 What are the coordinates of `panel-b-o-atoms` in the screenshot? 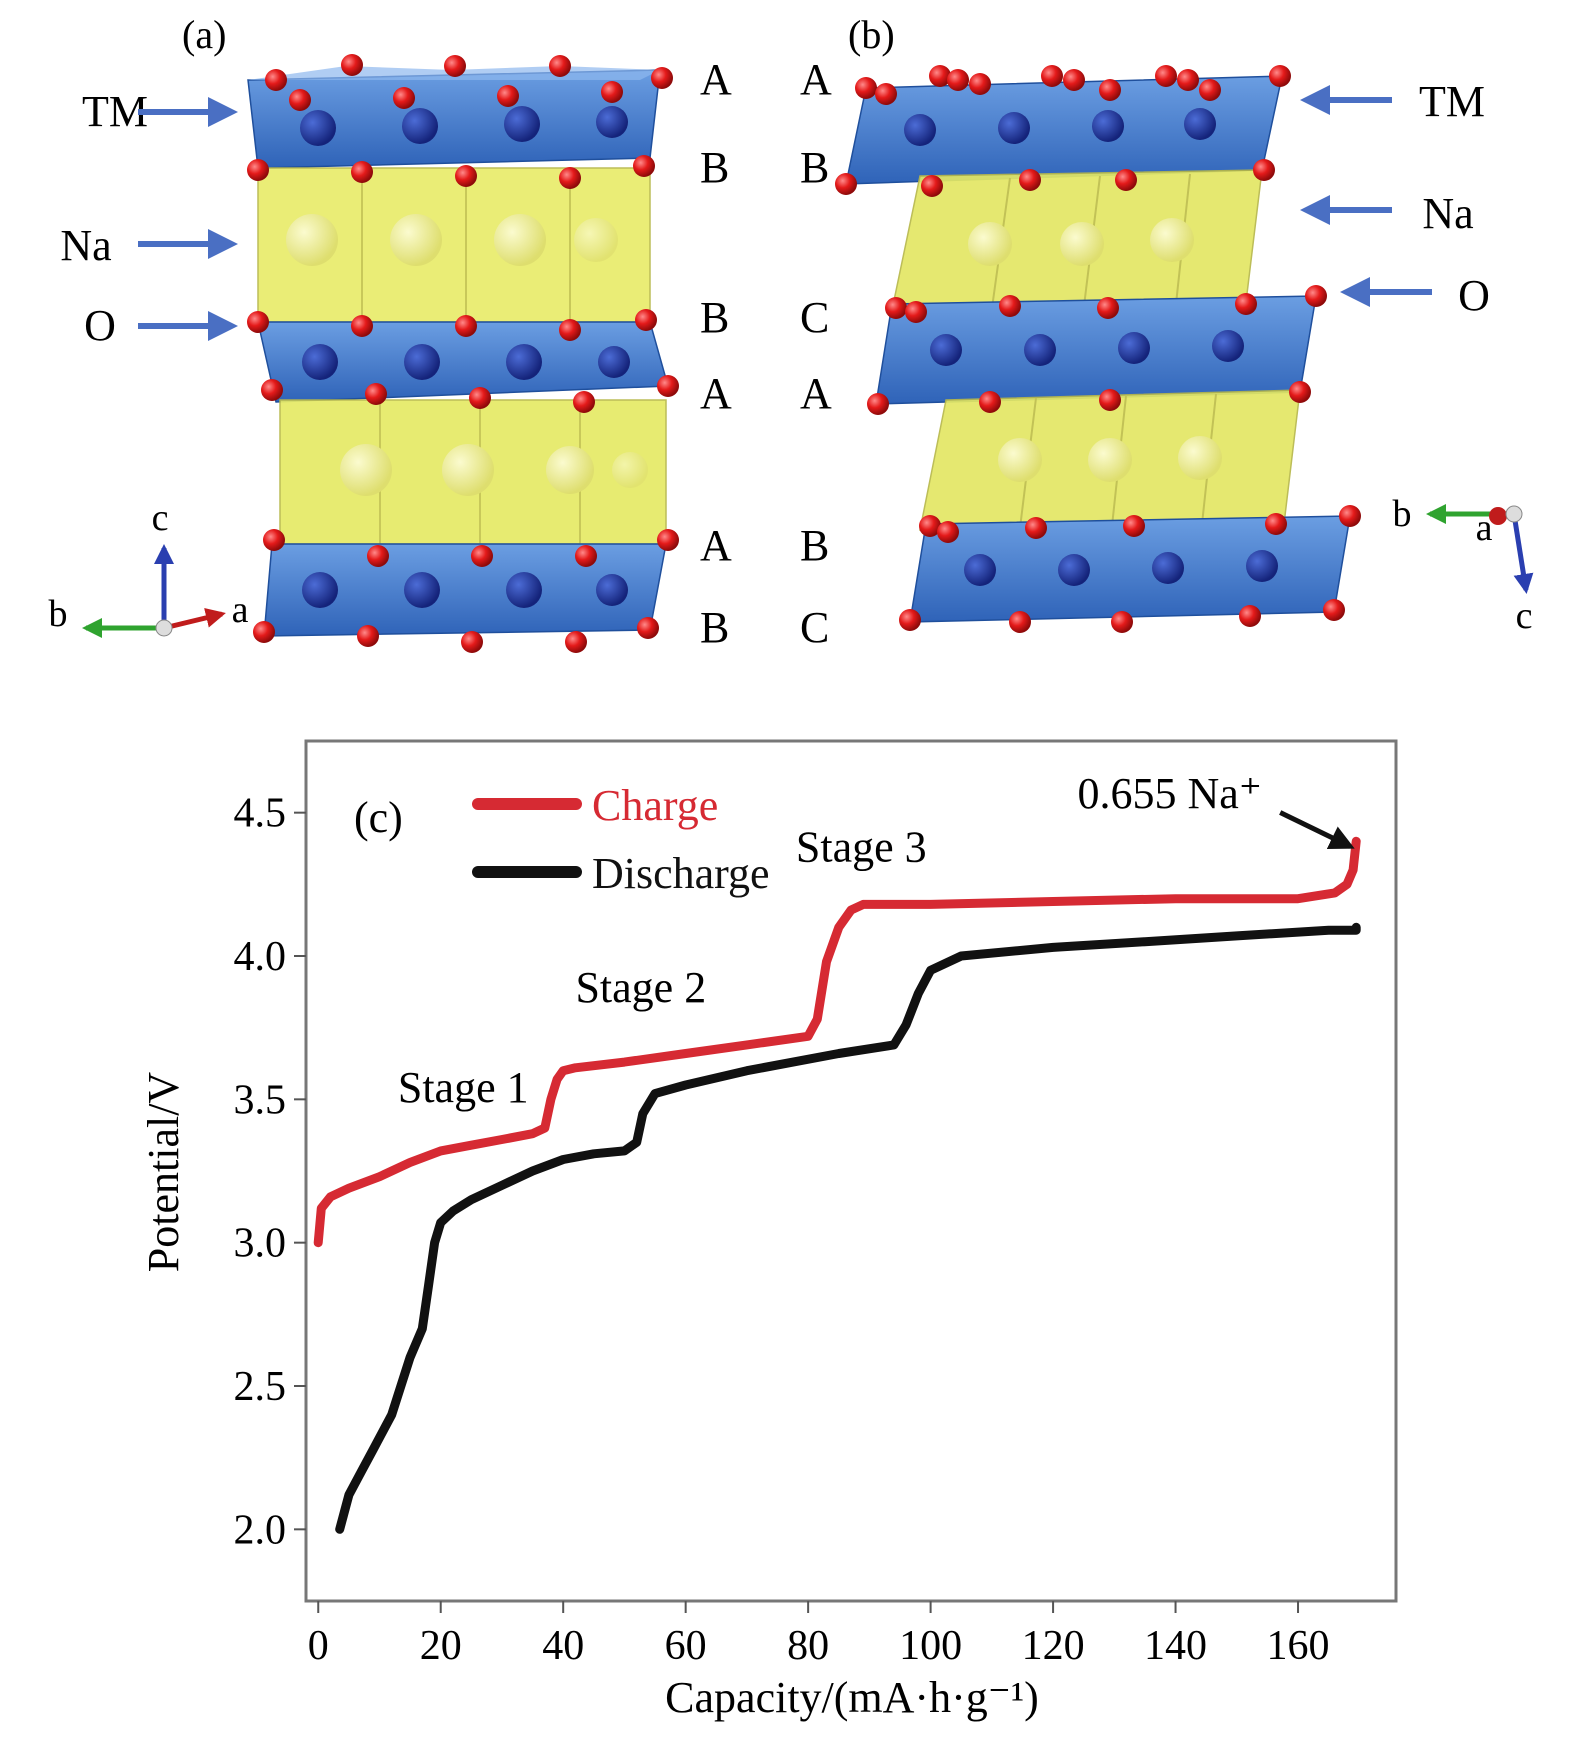 It's located at (1098, 349).